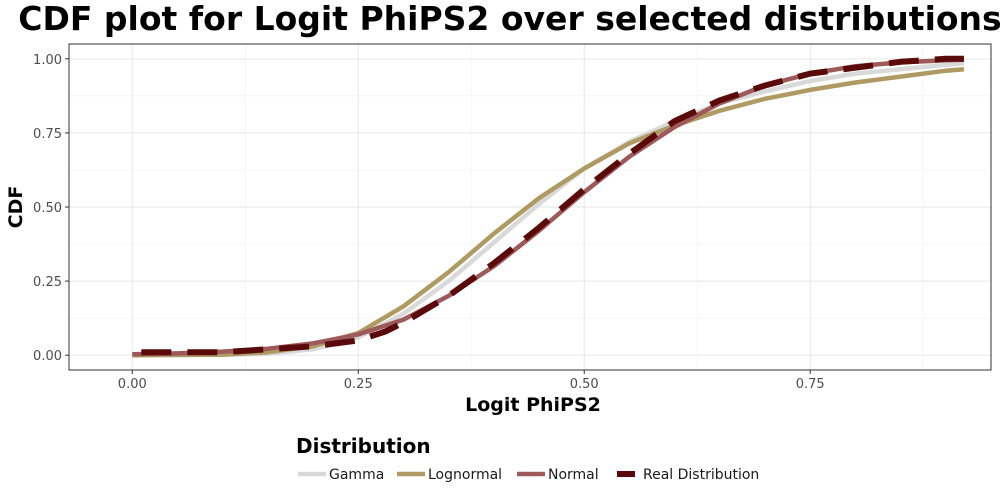 Image resolution: width=1000 pixels, height=500 pixels. Describe the element at coordinates (363, 446) in the screenshot. I see `legend-title: Distribution` at that location.